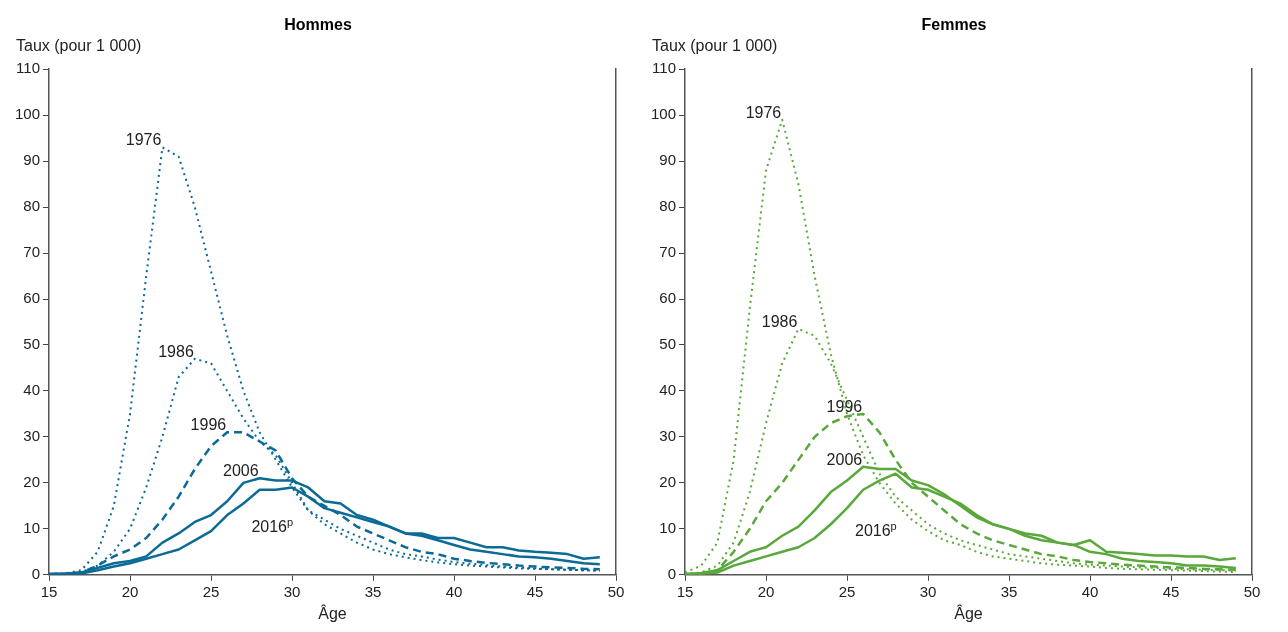  I want to click on chart-title: Hommes, so click(318, 25).